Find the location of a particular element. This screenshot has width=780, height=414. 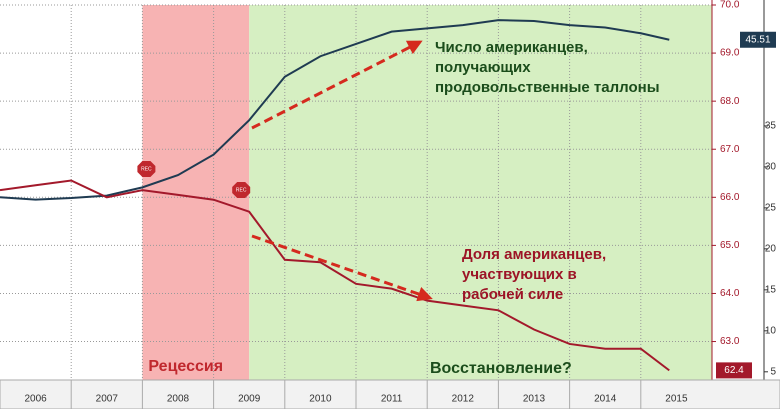

value-label: 45.51 is located at coordinates (757, 39).